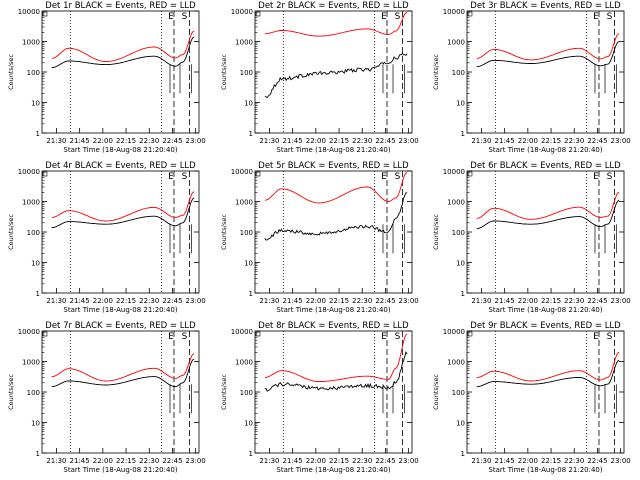 The width and height of the screenshot is (640, 480). Describe the element at coordinates (333, 326) in the screenshot. I see `panel-title: Det 8r BLACK = Events, RED = LLD` at that location.